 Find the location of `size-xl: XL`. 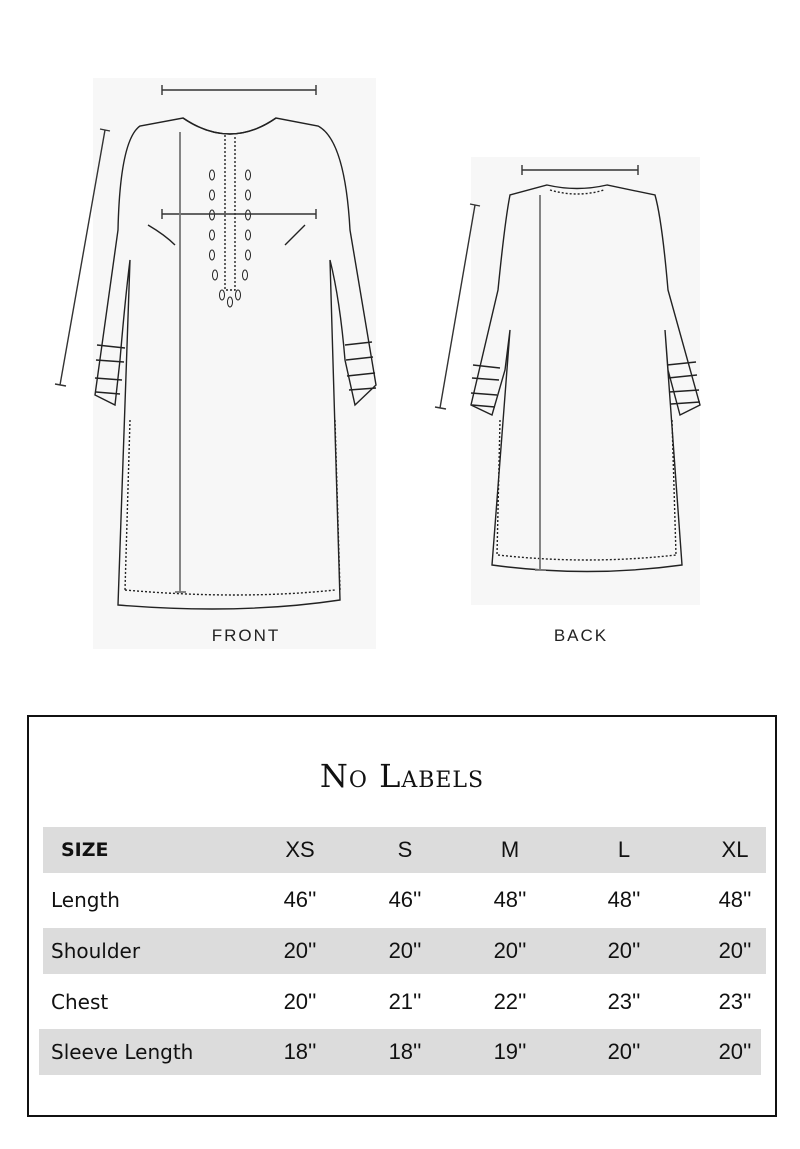

size-xl: XL is located at coordinates (735, 849).